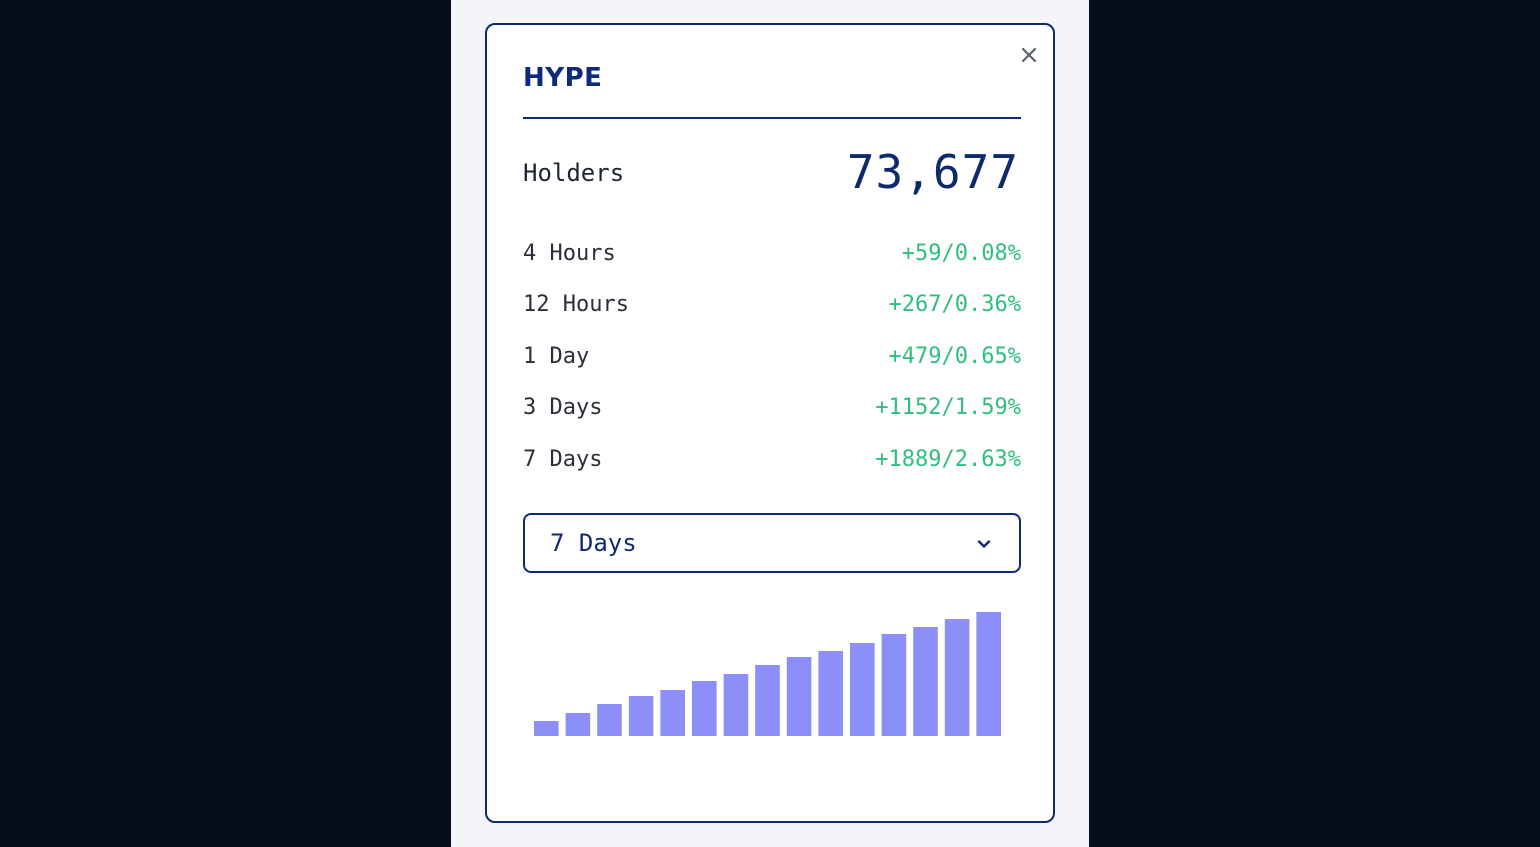 This screenshot has width=1540, height=847. Describe the element at coordinates (593, 543) in the screenshot. I see `period-select-value: 7 Days` at that location.